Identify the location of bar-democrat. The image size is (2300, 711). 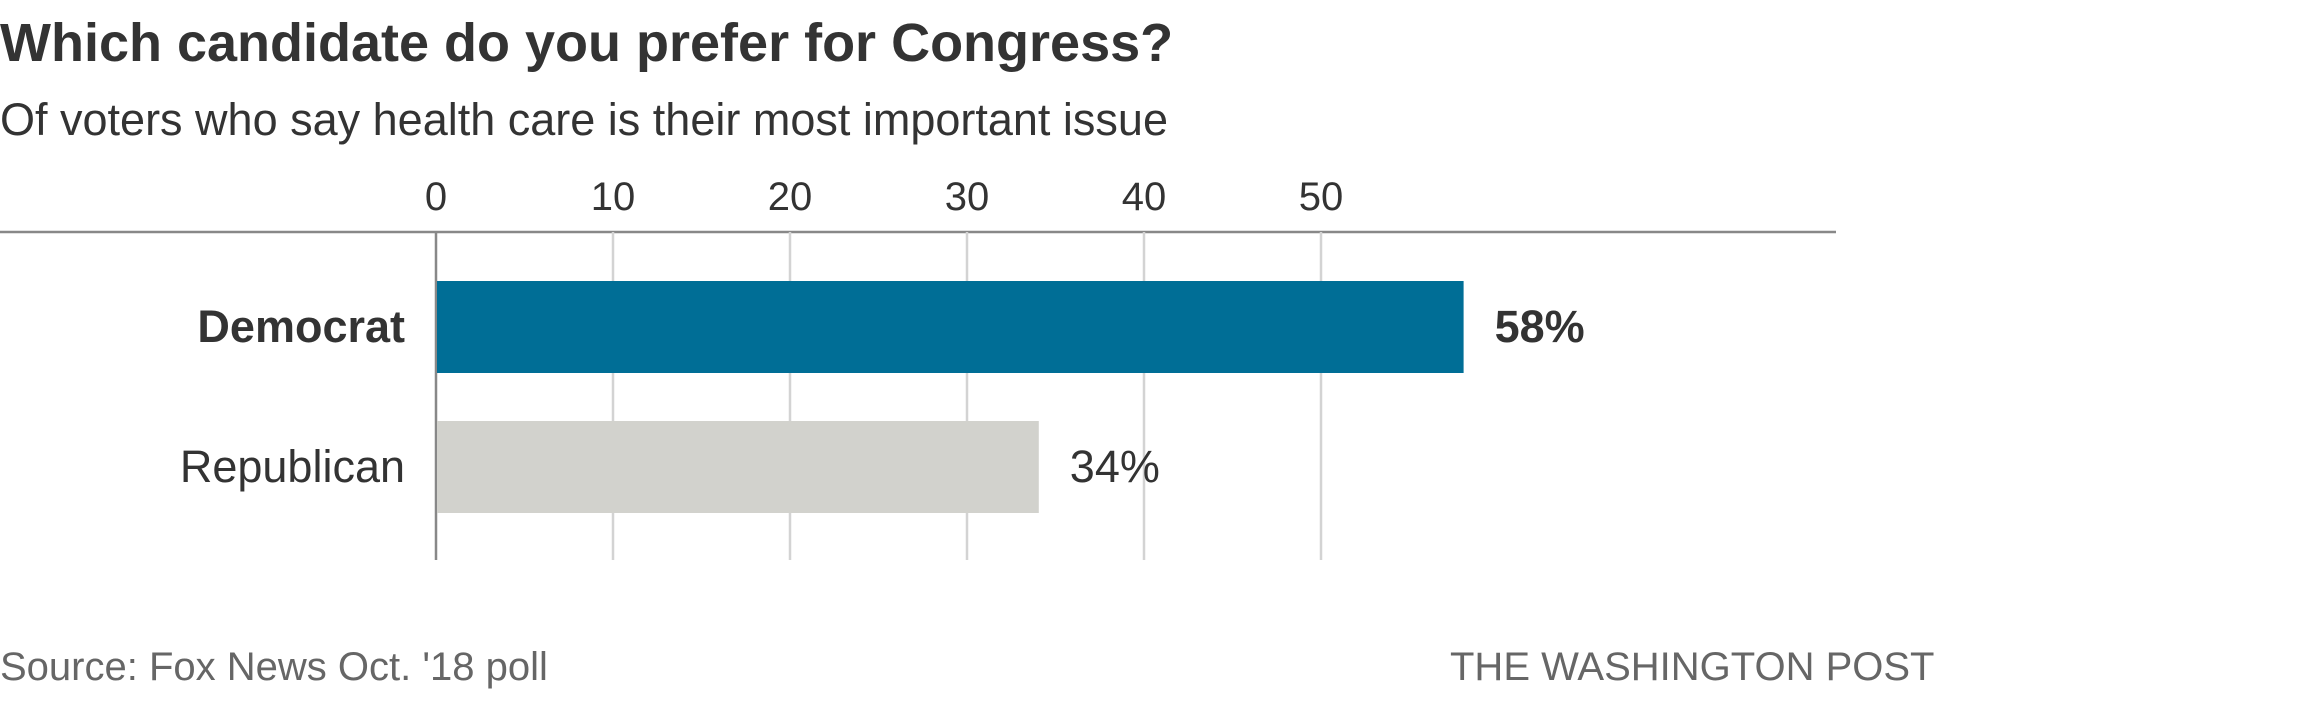
(950, 327).